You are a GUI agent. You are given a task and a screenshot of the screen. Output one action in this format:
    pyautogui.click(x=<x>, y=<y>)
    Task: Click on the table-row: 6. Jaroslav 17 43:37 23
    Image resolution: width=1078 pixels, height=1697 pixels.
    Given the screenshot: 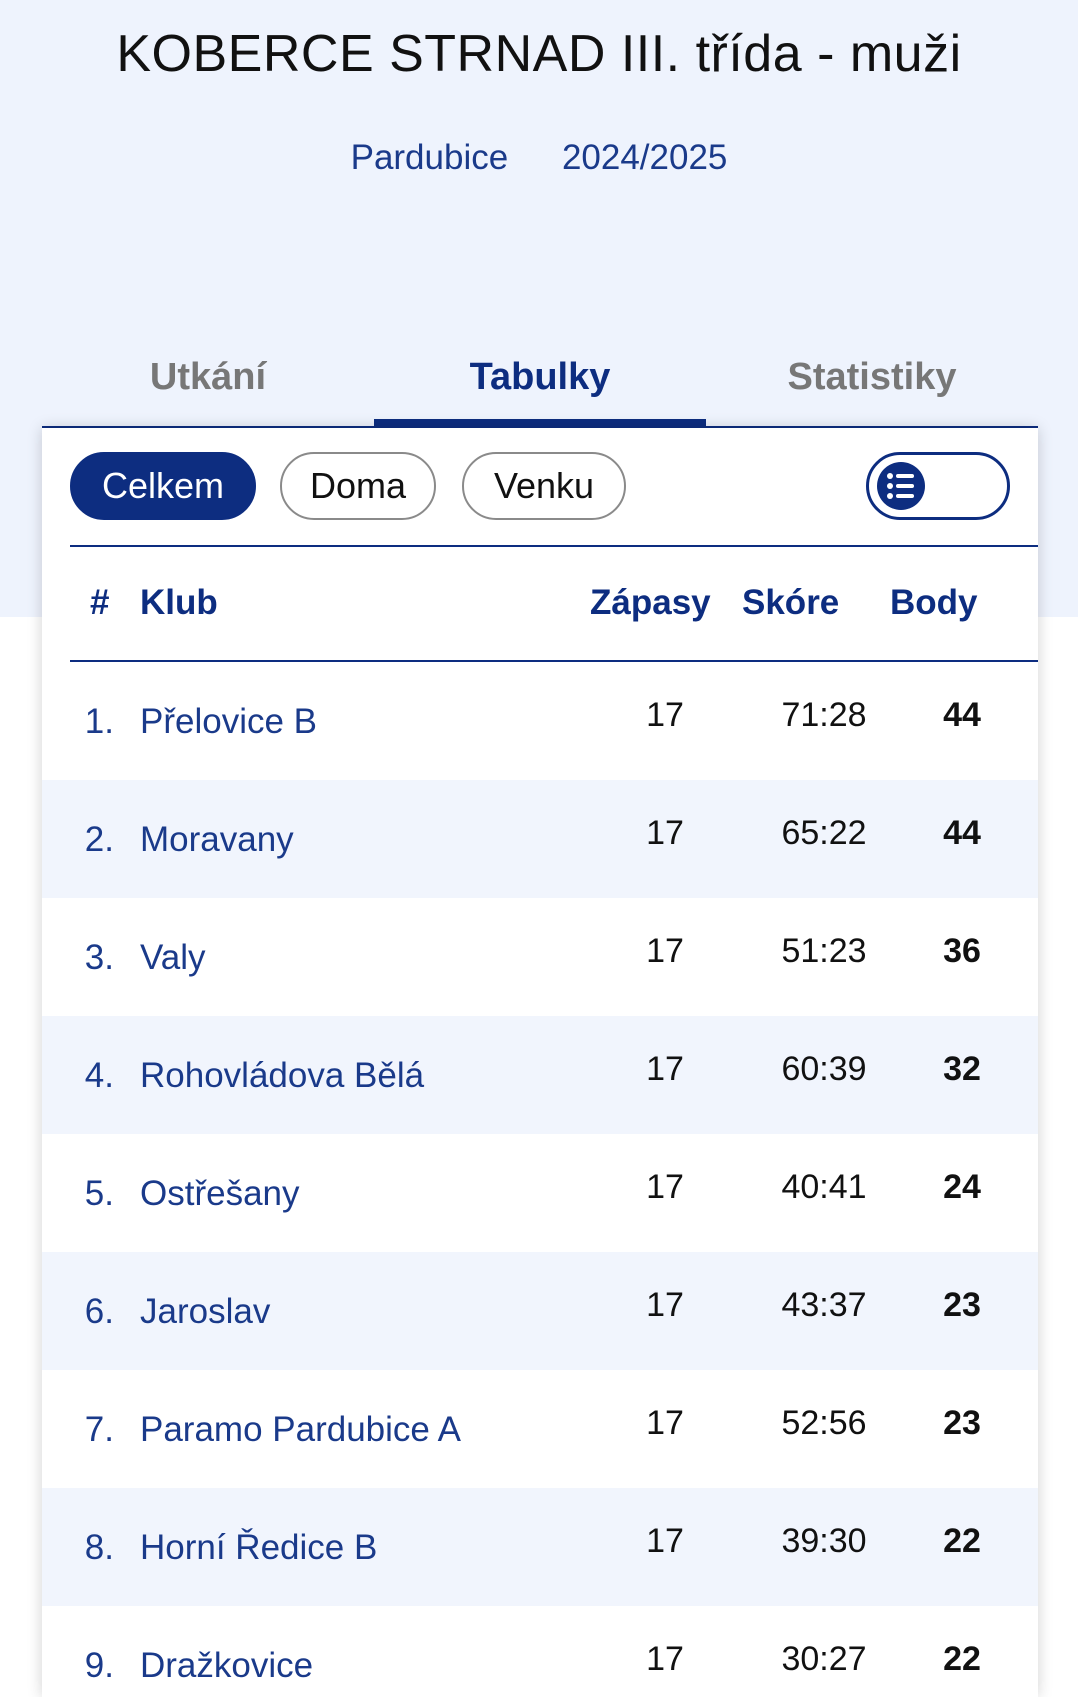 What is the action you would take?
    pyautogui.click(x=540, y=1311)
    